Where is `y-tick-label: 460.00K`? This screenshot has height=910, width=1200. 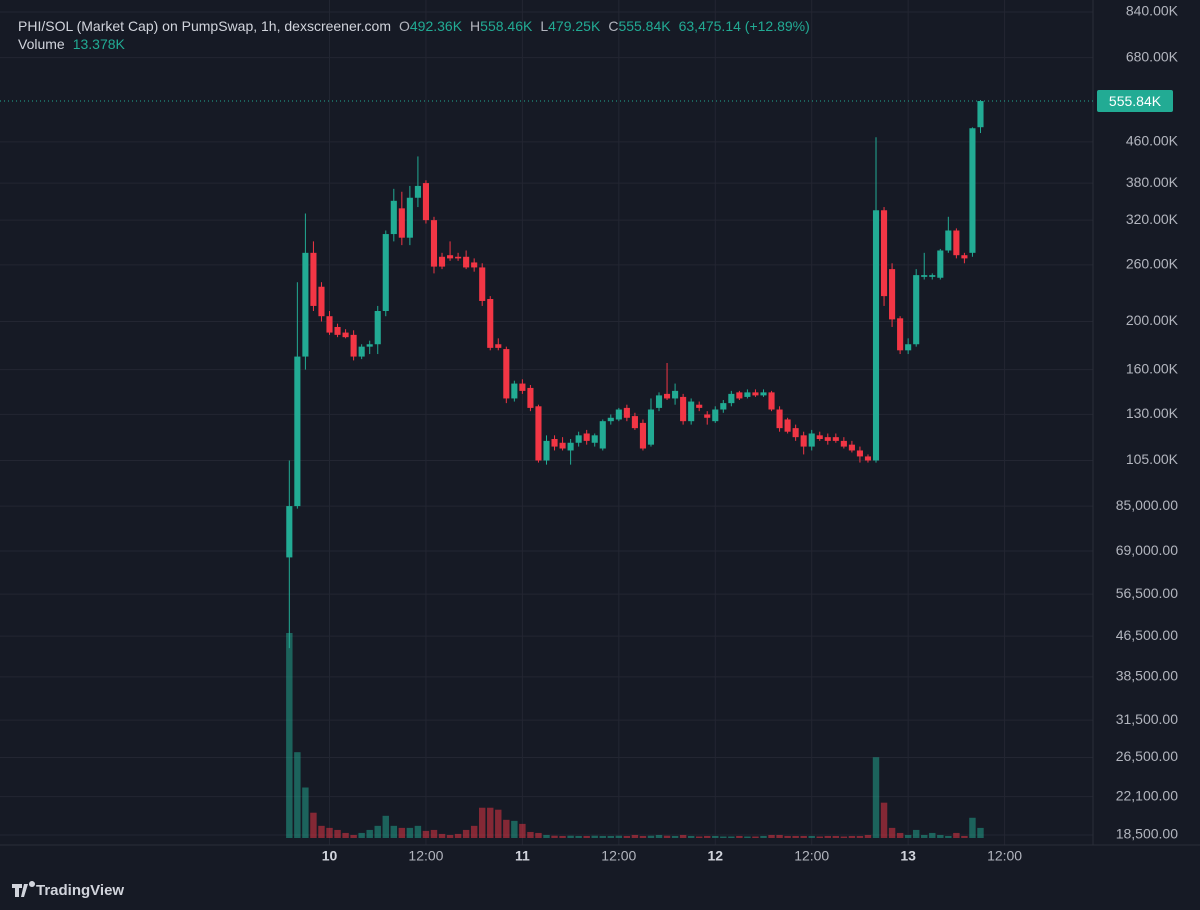
y-tick-label: 460.00K is located at coordinates (1152, 141).